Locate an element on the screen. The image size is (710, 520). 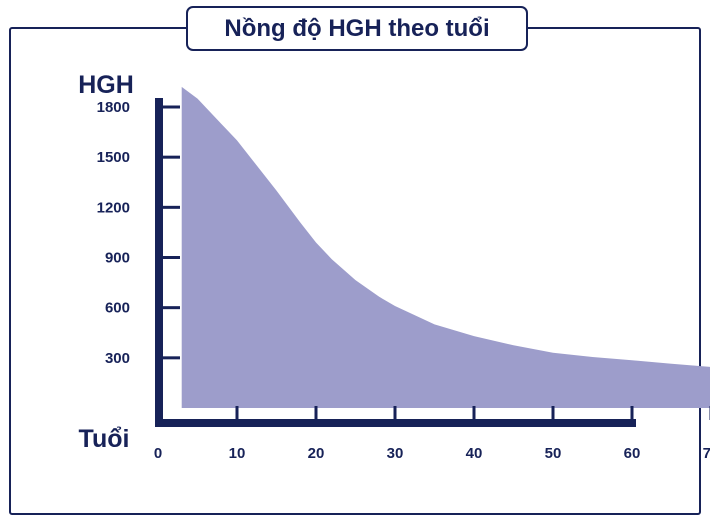
x-axis-label: Tuổi is located at coordinates (104, 439).